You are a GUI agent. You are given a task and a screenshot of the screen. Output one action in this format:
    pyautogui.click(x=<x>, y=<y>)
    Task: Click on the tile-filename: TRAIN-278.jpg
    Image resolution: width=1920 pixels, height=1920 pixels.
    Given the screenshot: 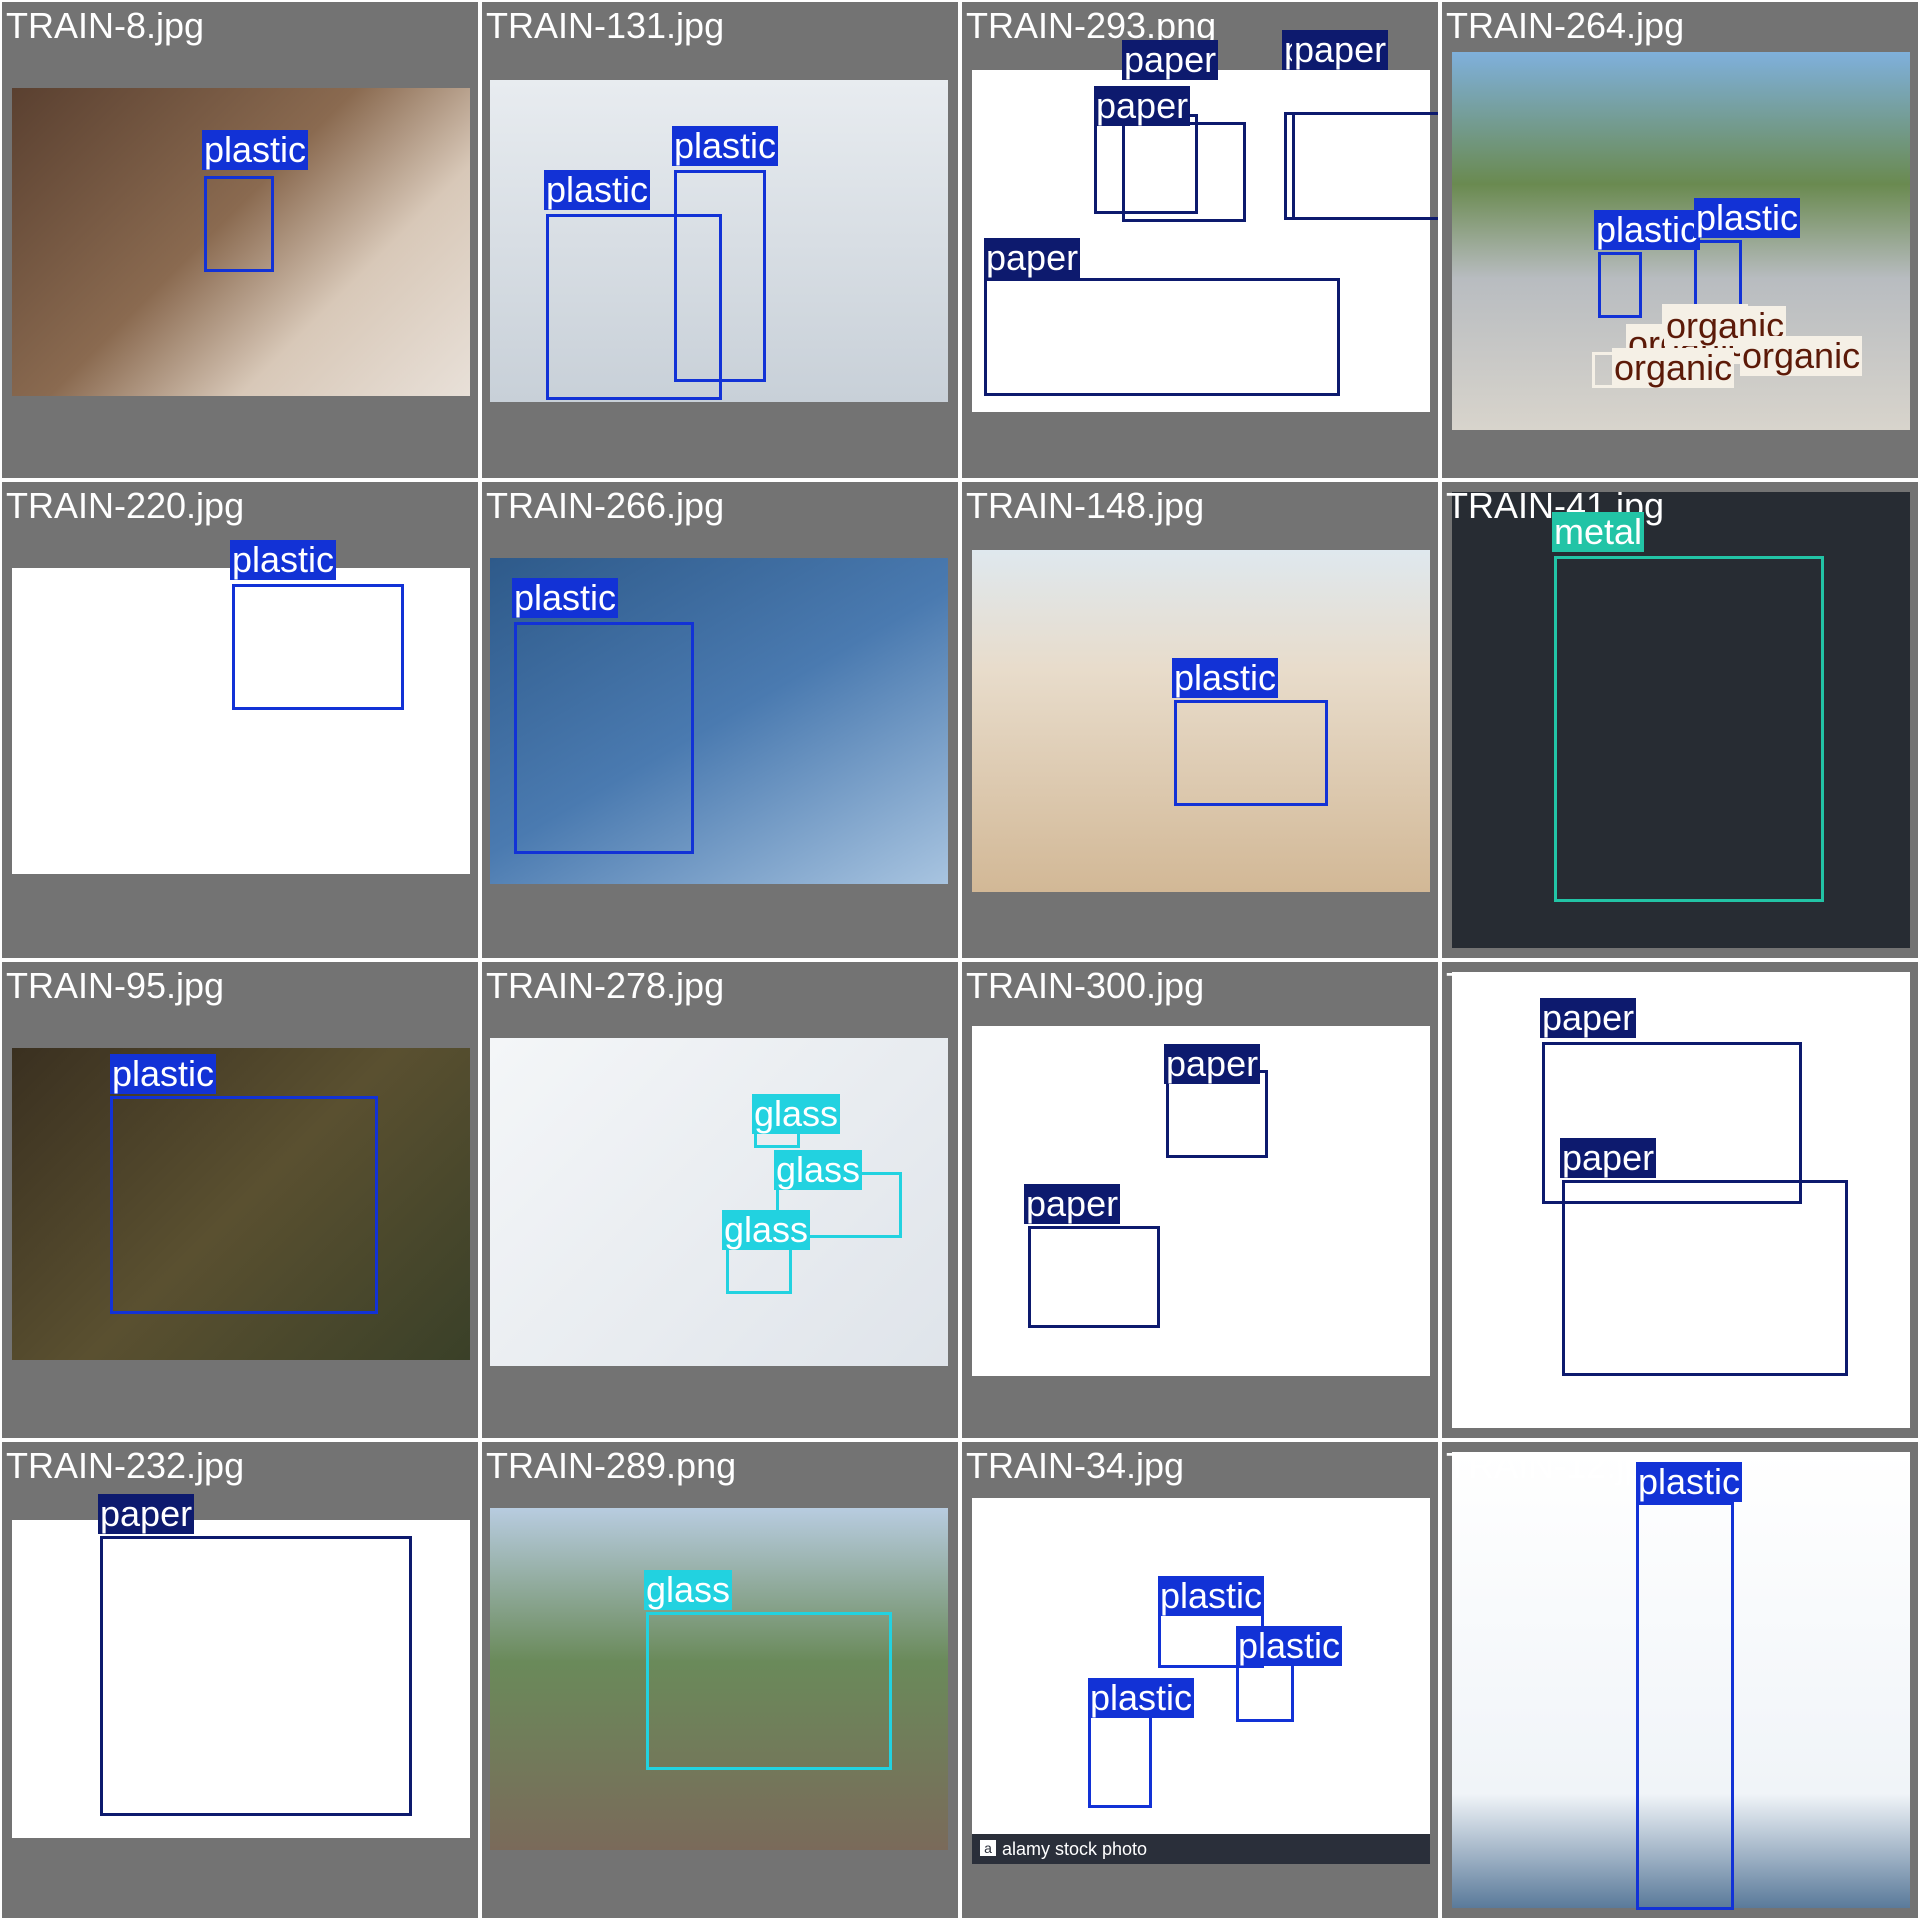 What is the action you would take?
    pyautogui.click(x=605, y=985)
    